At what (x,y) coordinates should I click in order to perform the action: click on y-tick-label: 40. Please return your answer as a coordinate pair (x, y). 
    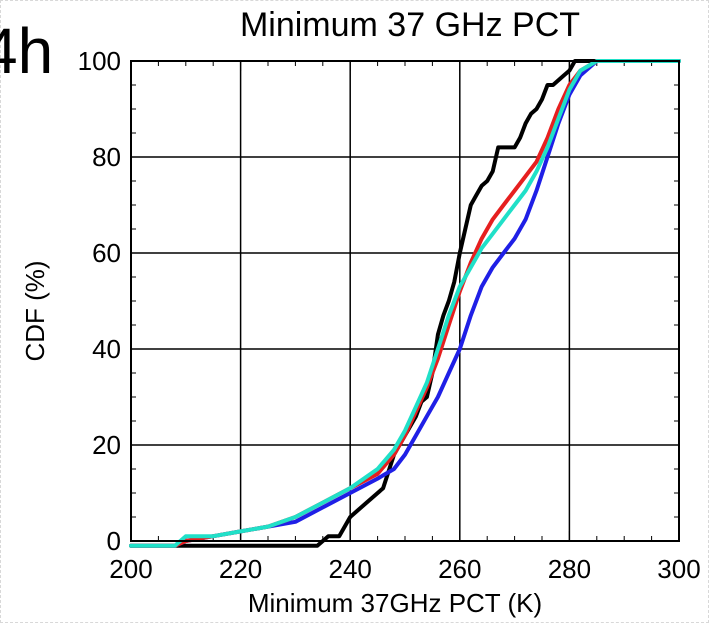
    Looking at the image, I should click on (106, 349).